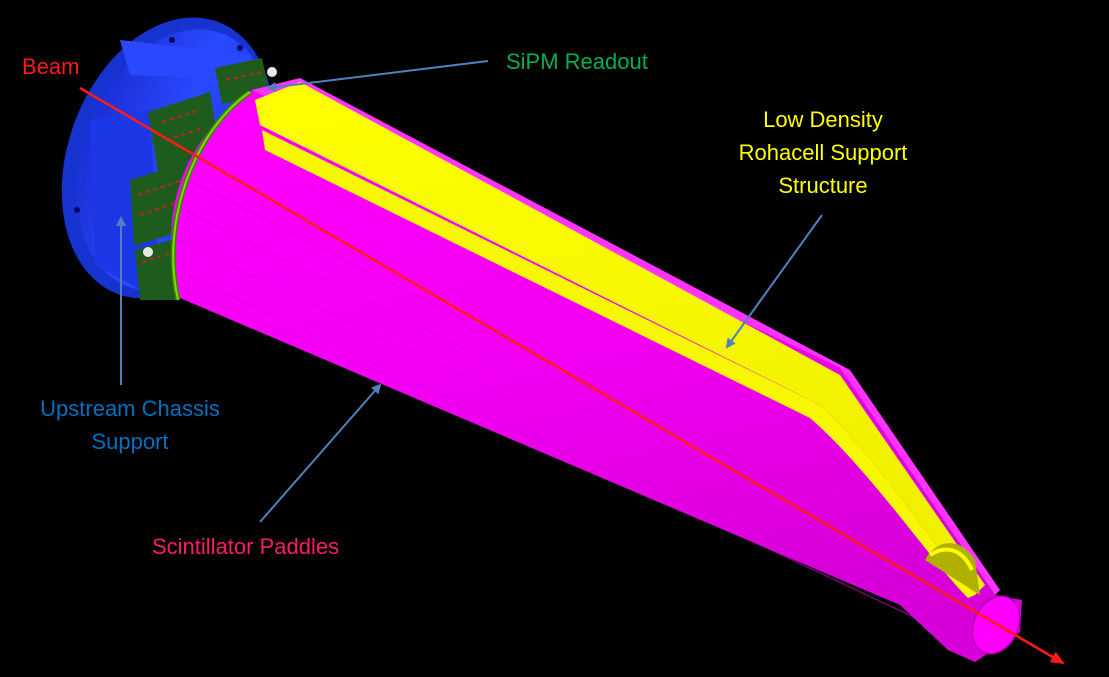 This screenshot has width=1109, height=677. Describe the element at coordinates (774, 281) in the screenshot. I see `rohacell-pointer-arrow` at that location.